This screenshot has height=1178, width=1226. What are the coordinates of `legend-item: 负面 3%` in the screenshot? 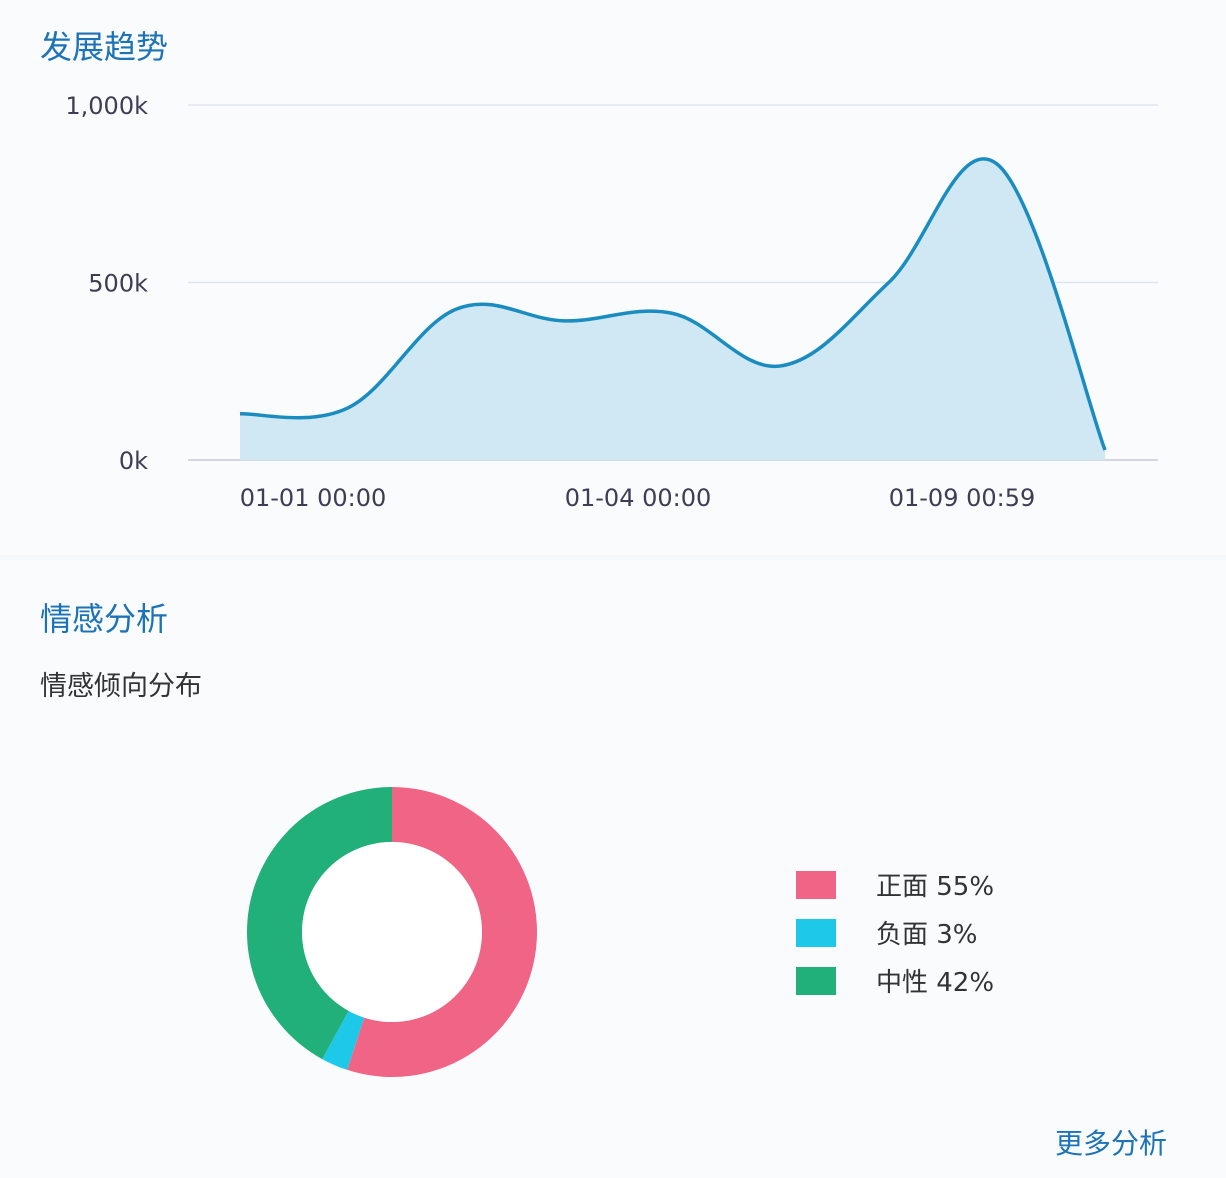 It's located at (887, 932).